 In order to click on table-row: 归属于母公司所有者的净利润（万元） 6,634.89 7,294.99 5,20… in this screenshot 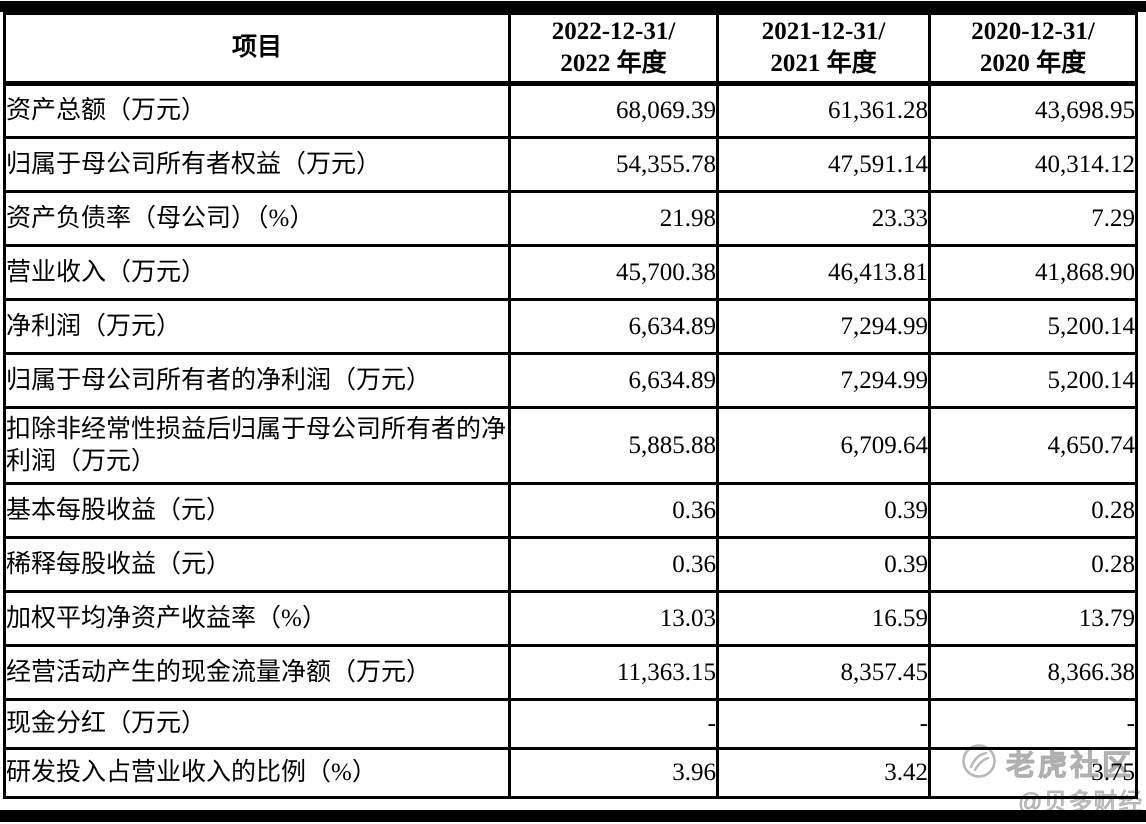, I will do `click(570, 380)`.